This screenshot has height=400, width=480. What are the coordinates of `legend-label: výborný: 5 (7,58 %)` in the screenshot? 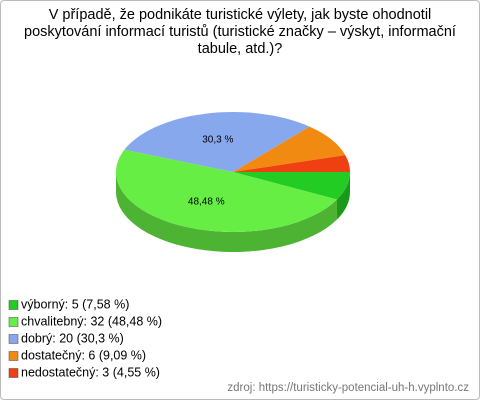 It's located at (75, 304).